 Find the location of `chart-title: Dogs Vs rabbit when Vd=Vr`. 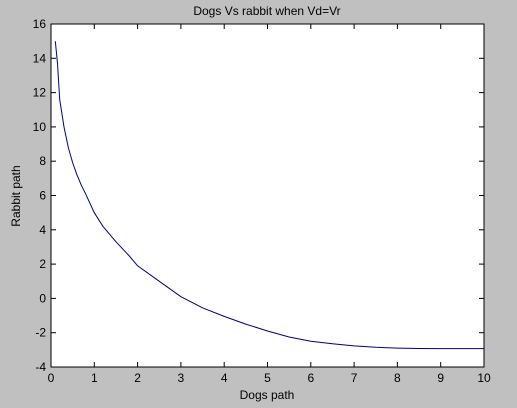

chart-title: Dogs Vs rabbit when Vd=Vr is located at coordinates (266, 11).